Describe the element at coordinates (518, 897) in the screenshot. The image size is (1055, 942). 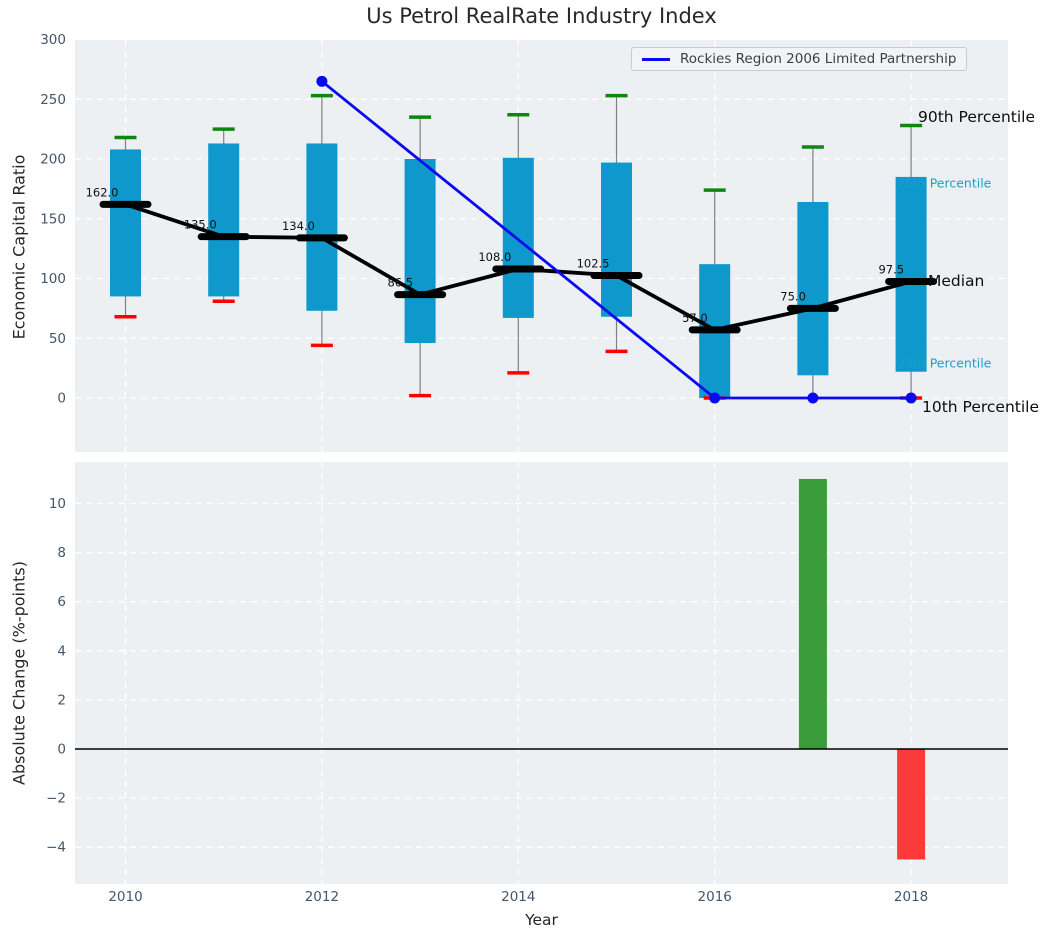
I see `x-tick-label: 2014` at that location.